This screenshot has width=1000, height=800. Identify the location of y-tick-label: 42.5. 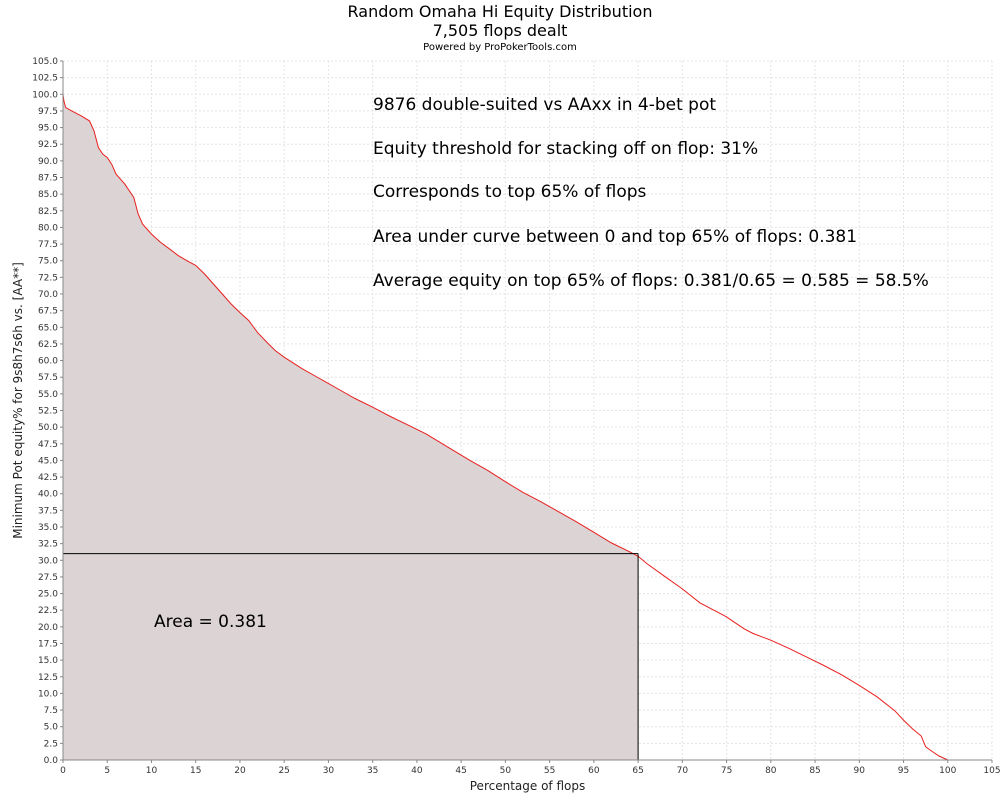
(48, 478).